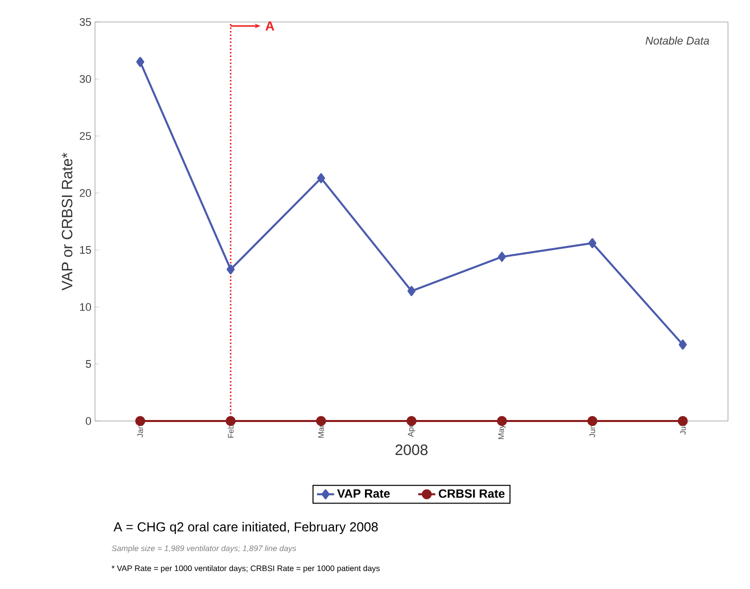 The image size is (750, 589). Describe the element at coordinates (89, 364) in the screenshot. I see `y-tick-label: 5` at that location.